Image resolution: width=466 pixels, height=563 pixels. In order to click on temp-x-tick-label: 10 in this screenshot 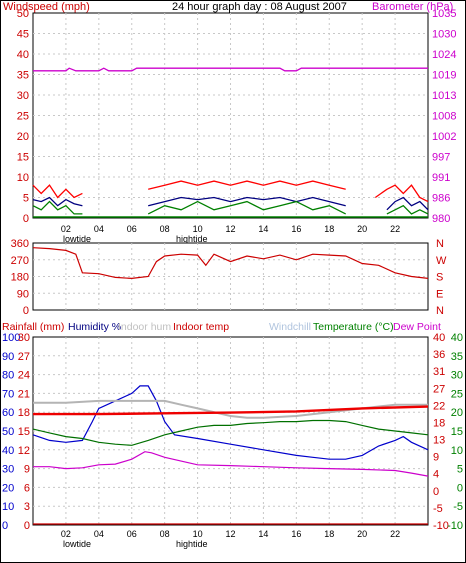, I will do `click(198, 534)`.